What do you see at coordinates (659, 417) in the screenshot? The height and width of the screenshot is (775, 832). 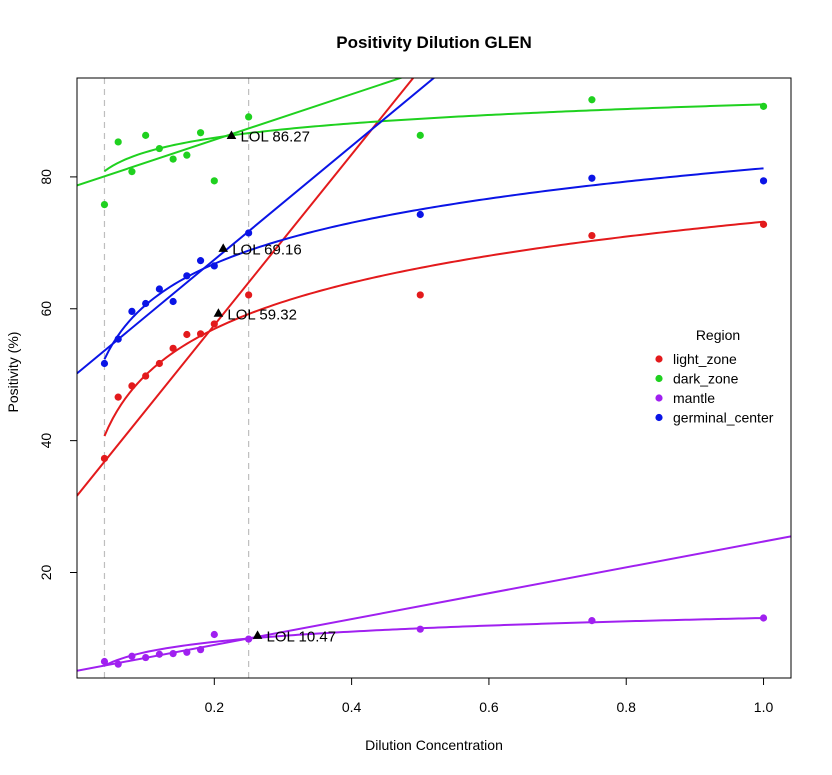 I see `legend-swatch-germinal_center` at bounding box center [659, 417].